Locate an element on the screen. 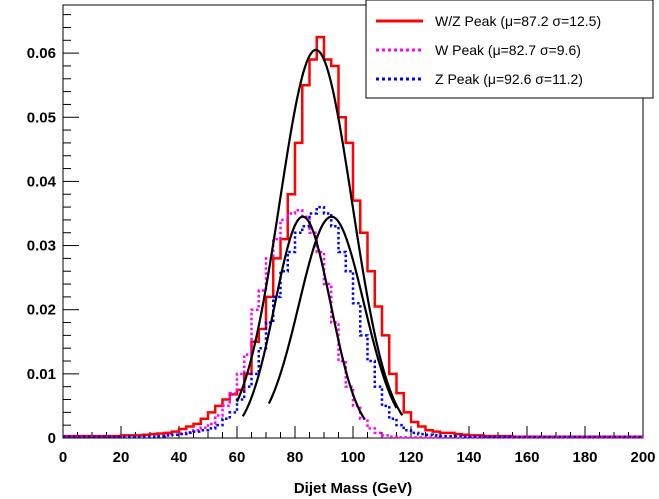  x-tick-label: 200 is located at coordinates (642, 457).